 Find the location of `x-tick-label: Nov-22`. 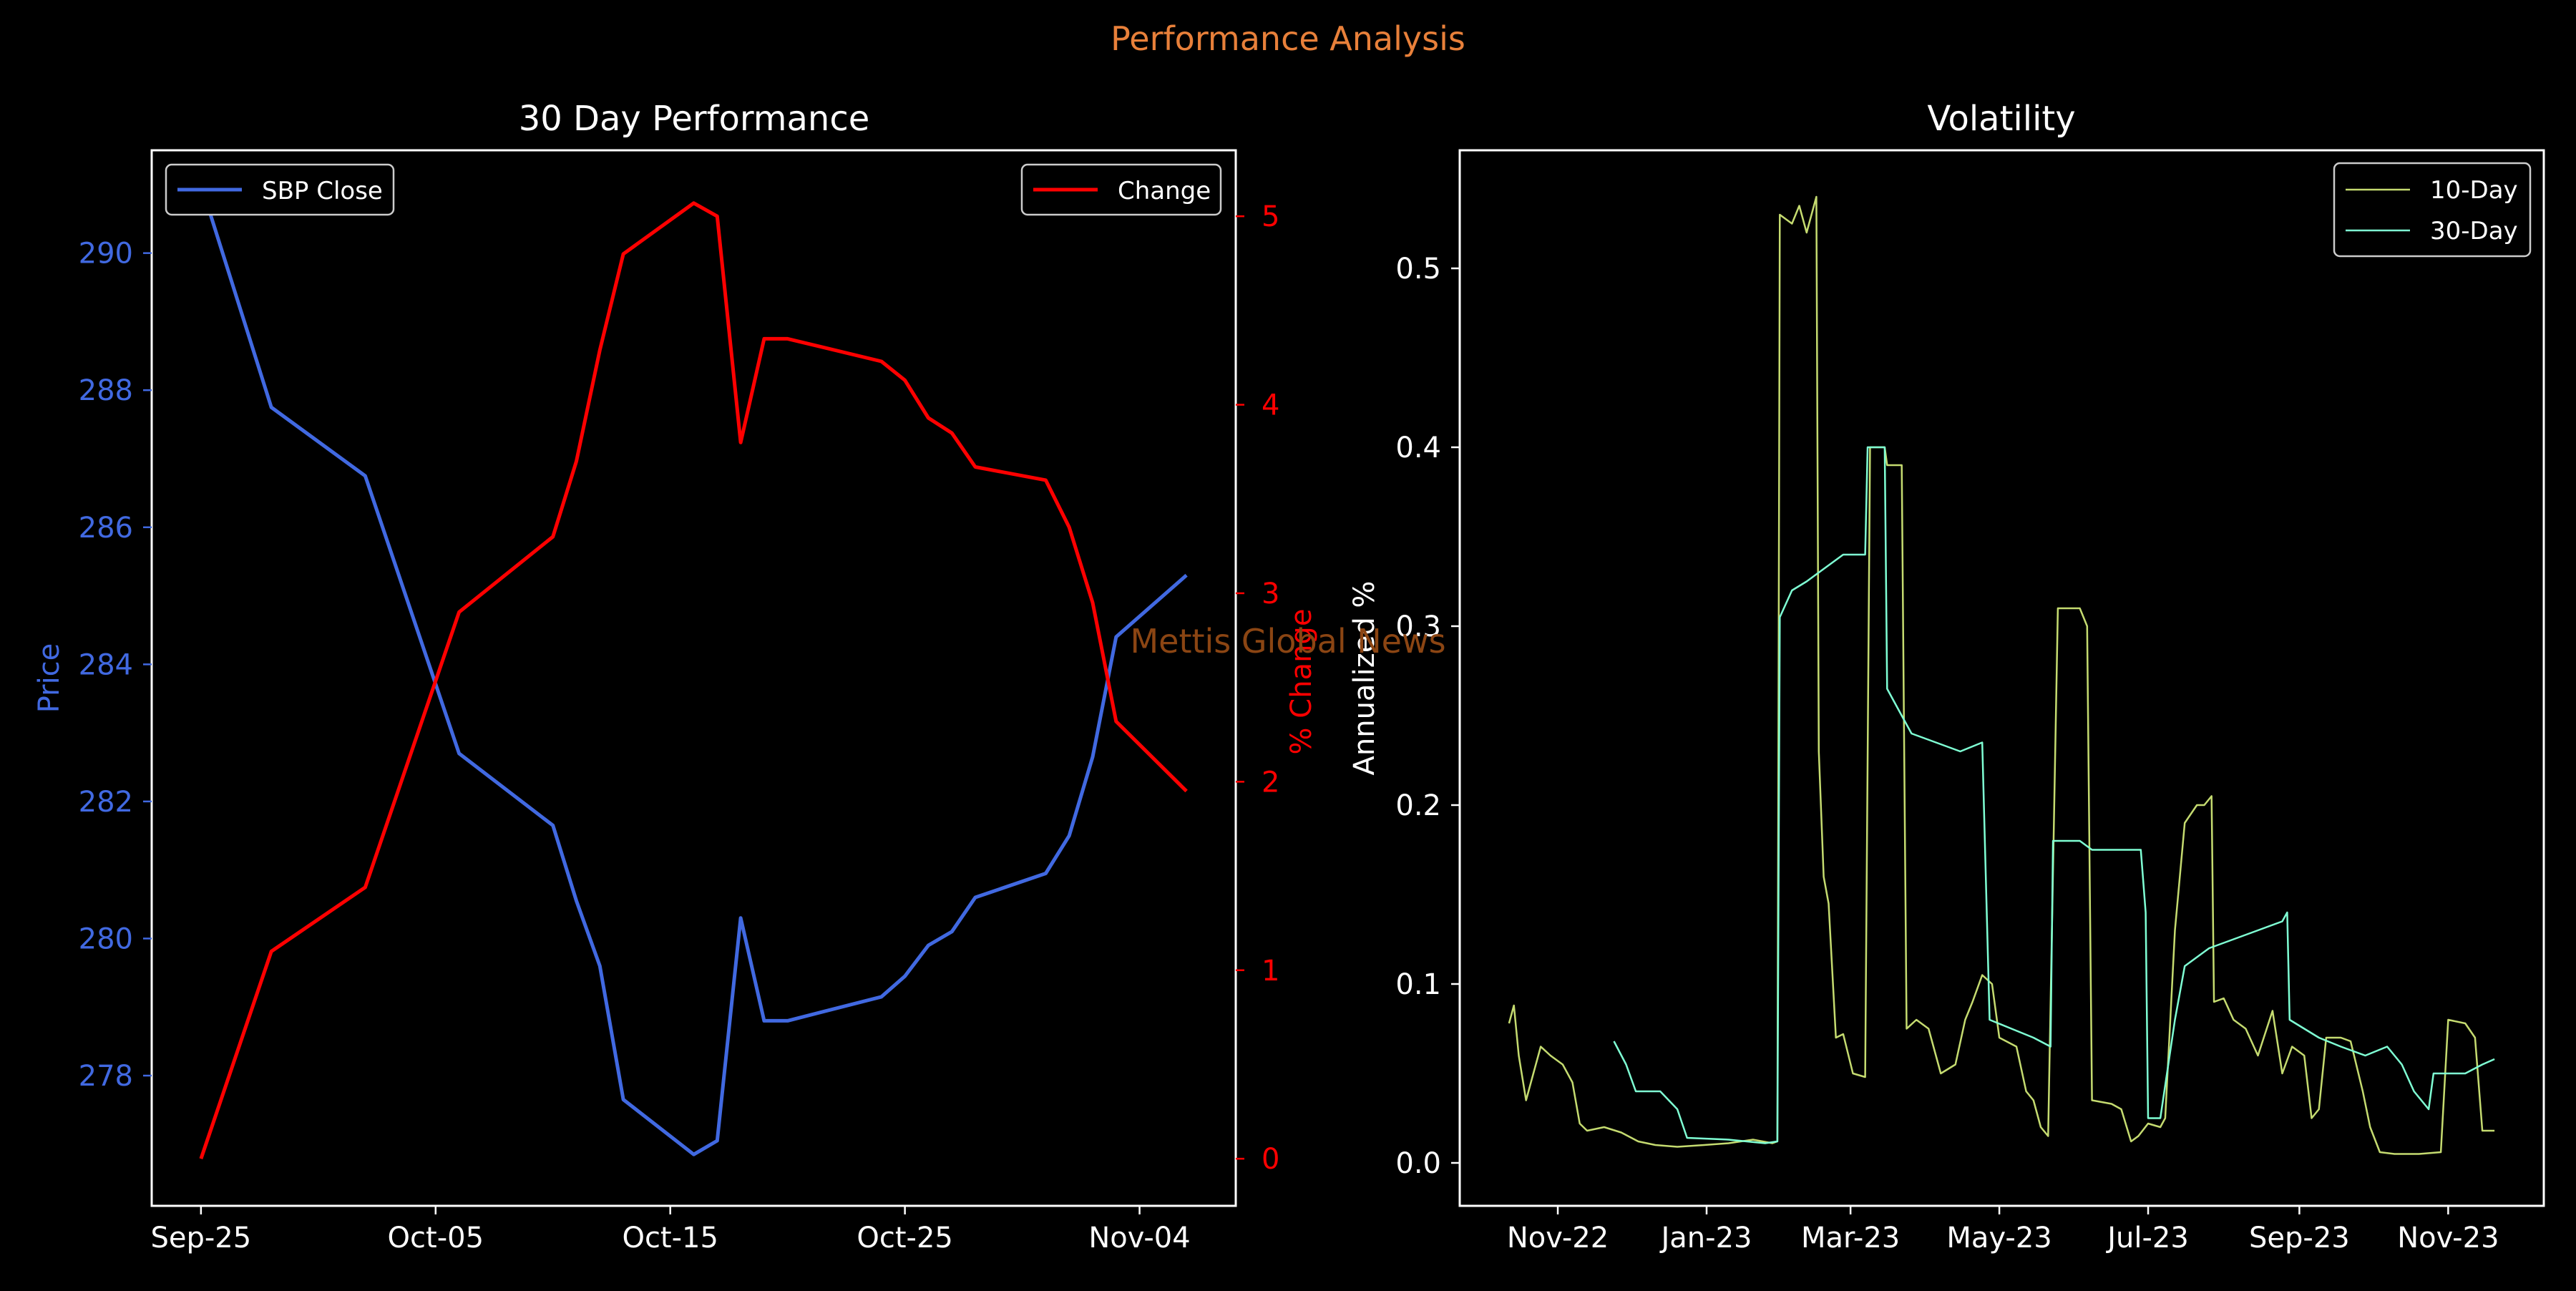

x-tick-label: Nov-22 is located at coordinates (1558, 1238).